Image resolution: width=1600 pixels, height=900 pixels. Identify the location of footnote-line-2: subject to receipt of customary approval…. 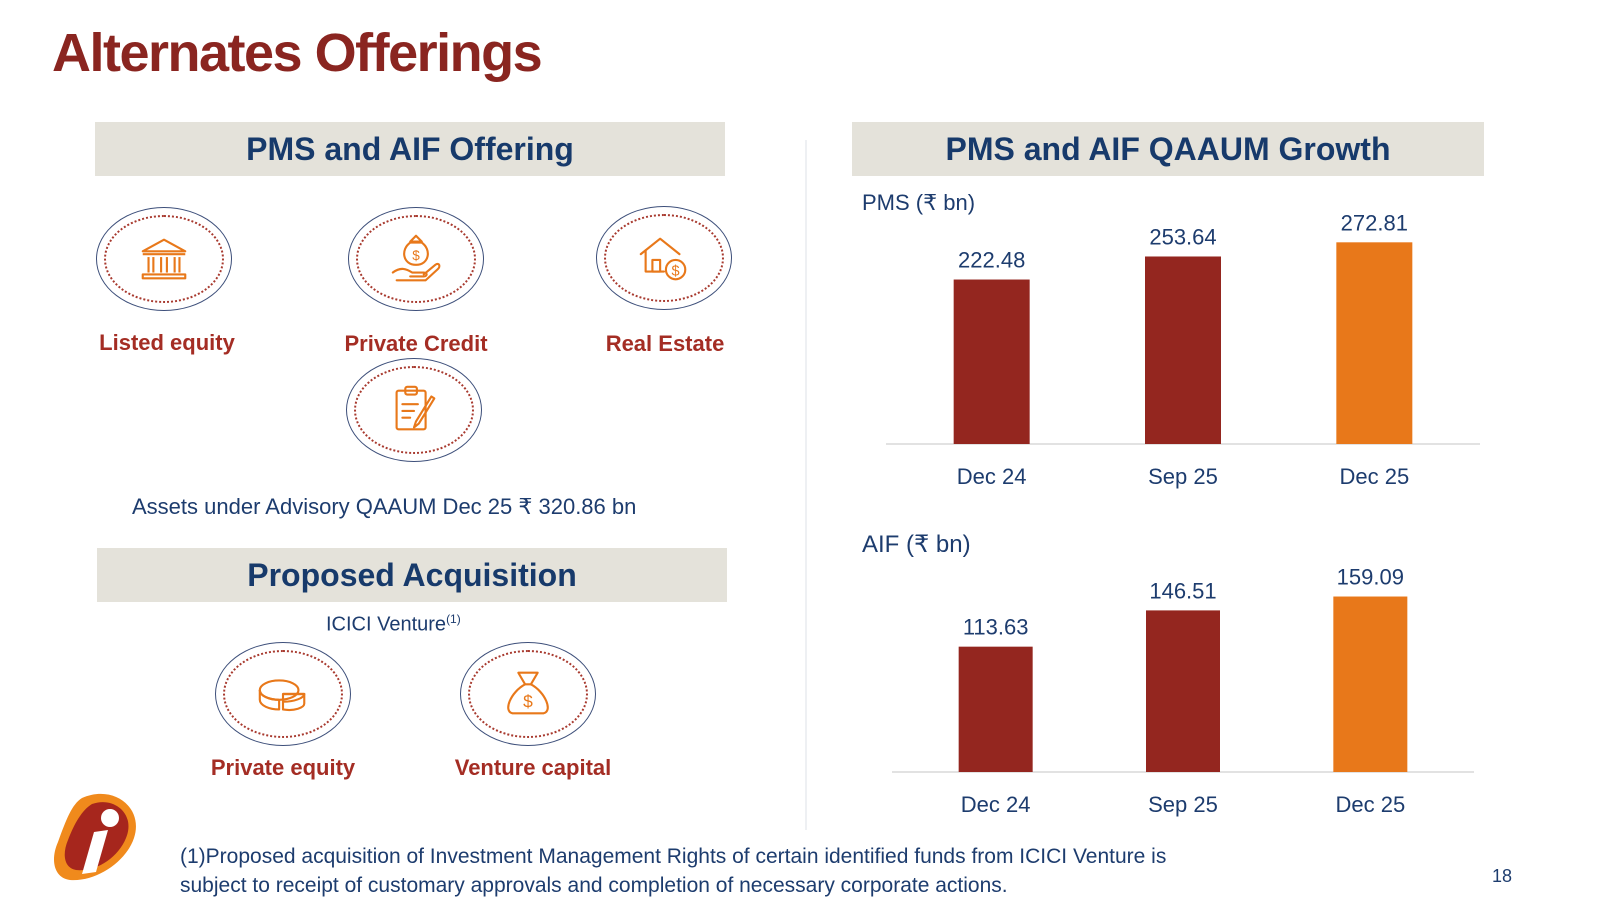
(594, 885).